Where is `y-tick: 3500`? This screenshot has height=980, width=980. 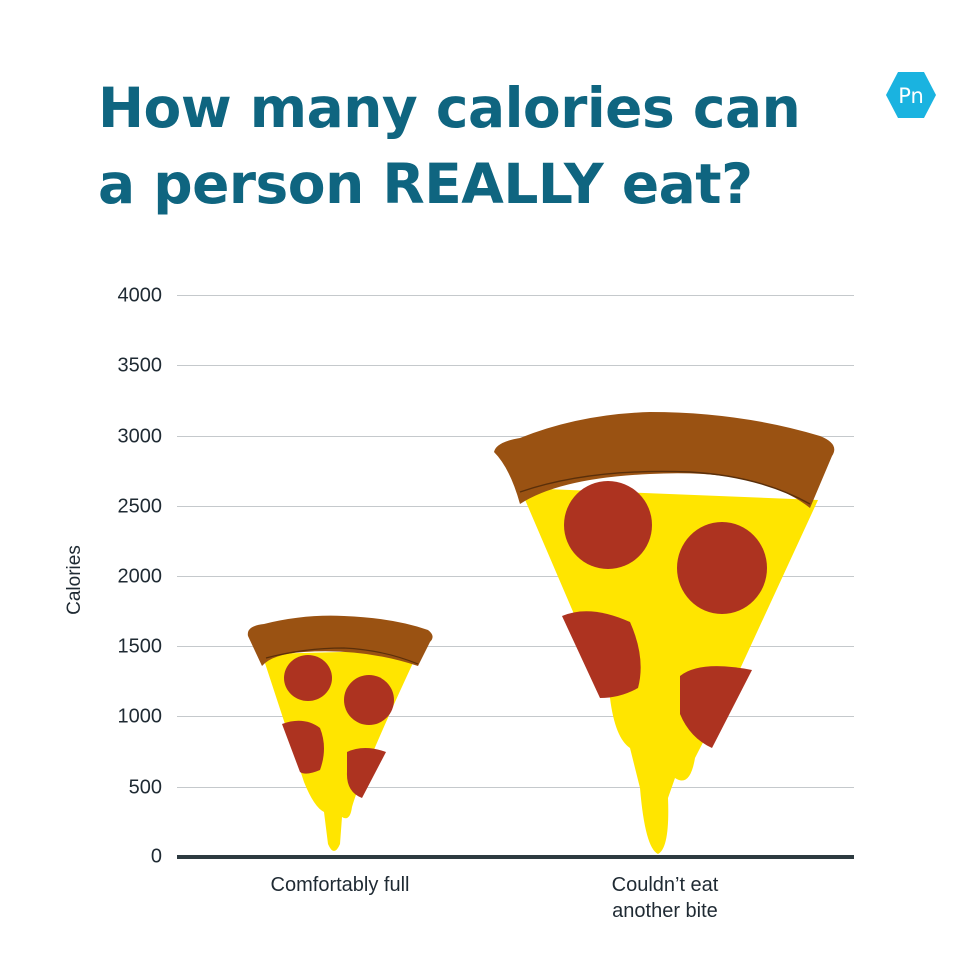 y-tick: 3500 is located at coordinates (140, 365).